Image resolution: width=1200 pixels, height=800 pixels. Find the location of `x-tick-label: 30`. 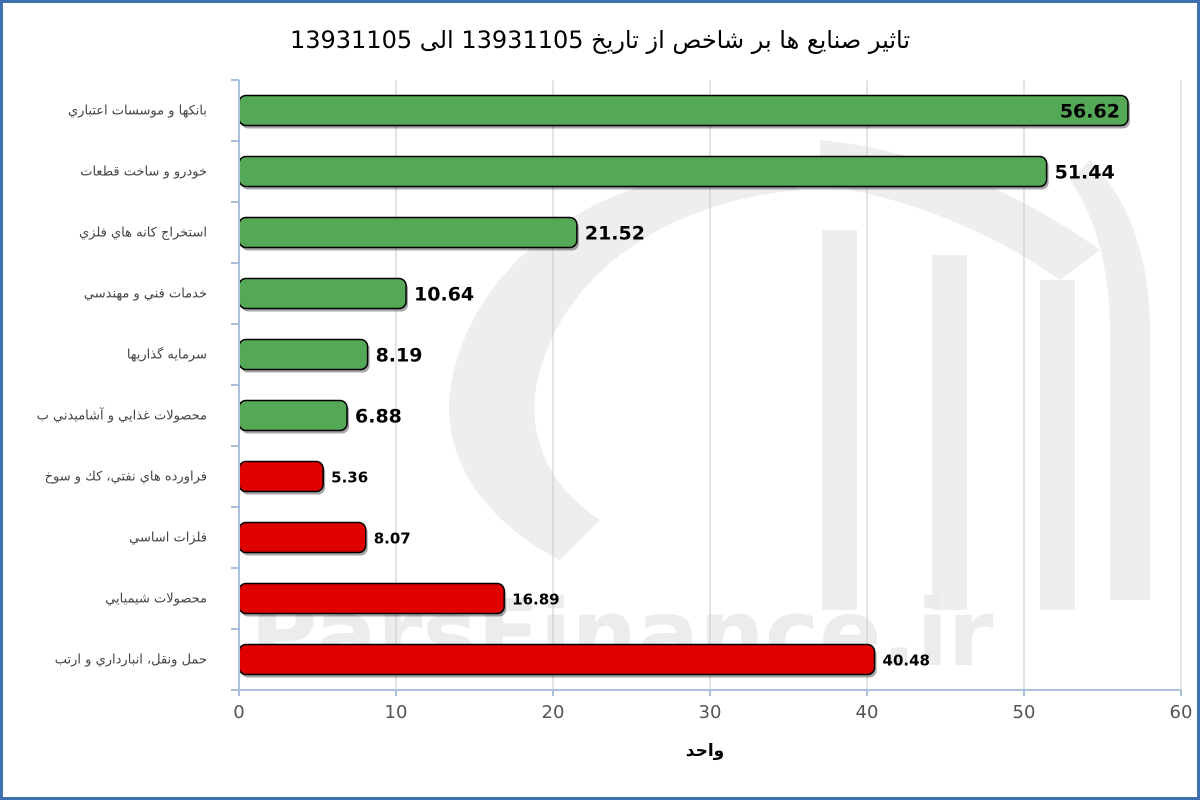

x-tick-label: 30 is located at coordinates (710, 712).